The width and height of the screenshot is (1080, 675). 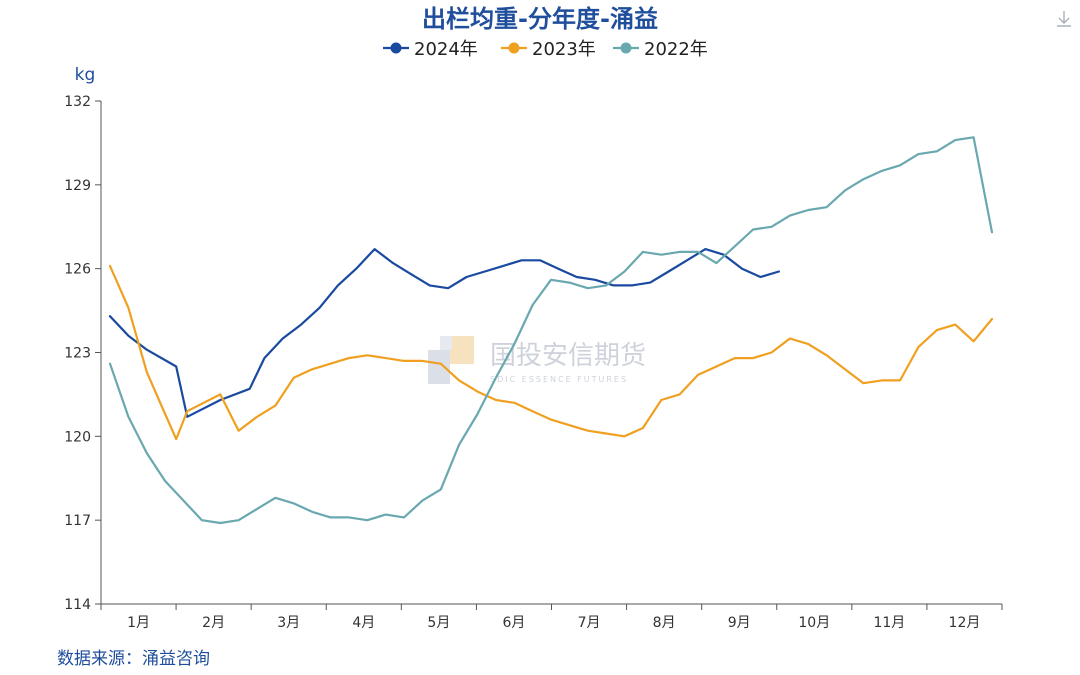 What do you see at coordinates (77, 354) in the screenshot?
I see `y-tick-label: 123` at bounding box center [77, 354].